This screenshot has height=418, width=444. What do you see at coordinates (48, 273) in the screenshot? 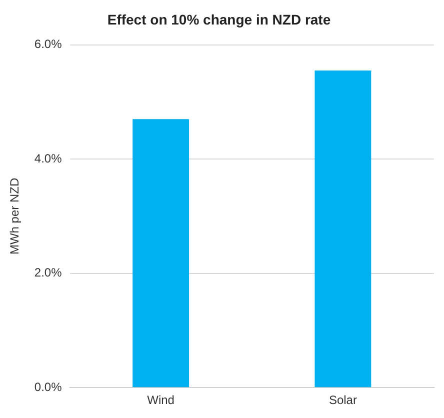
I see `y-tick-label: 2.0%` at bounding box center [48, 273].